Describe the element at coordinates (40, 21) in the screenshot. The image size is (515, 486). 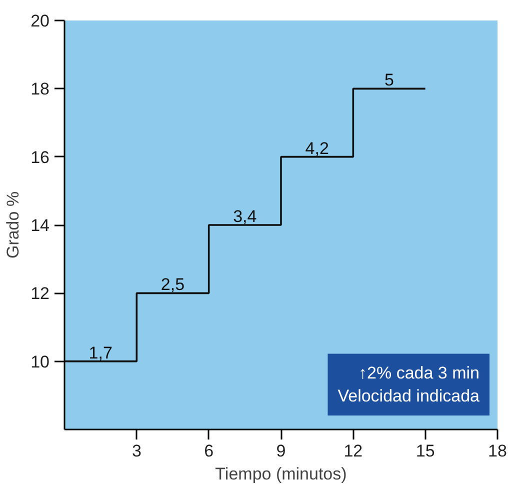
I see `y-tick-label: 20` at that location.